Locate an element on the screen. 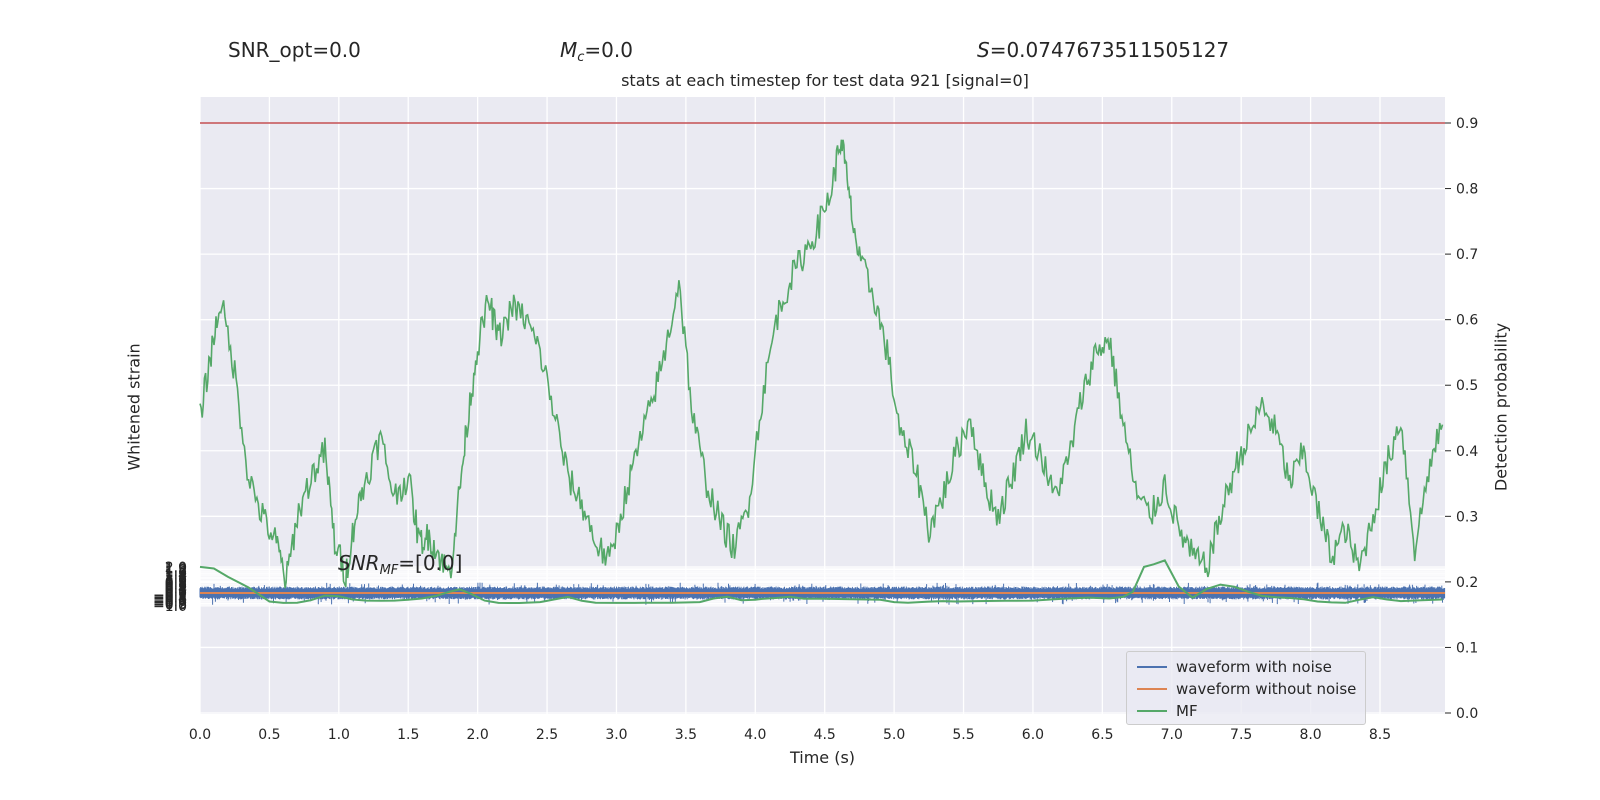  y-left-tick-label: 0.1 is located at coordinates (176, 593).